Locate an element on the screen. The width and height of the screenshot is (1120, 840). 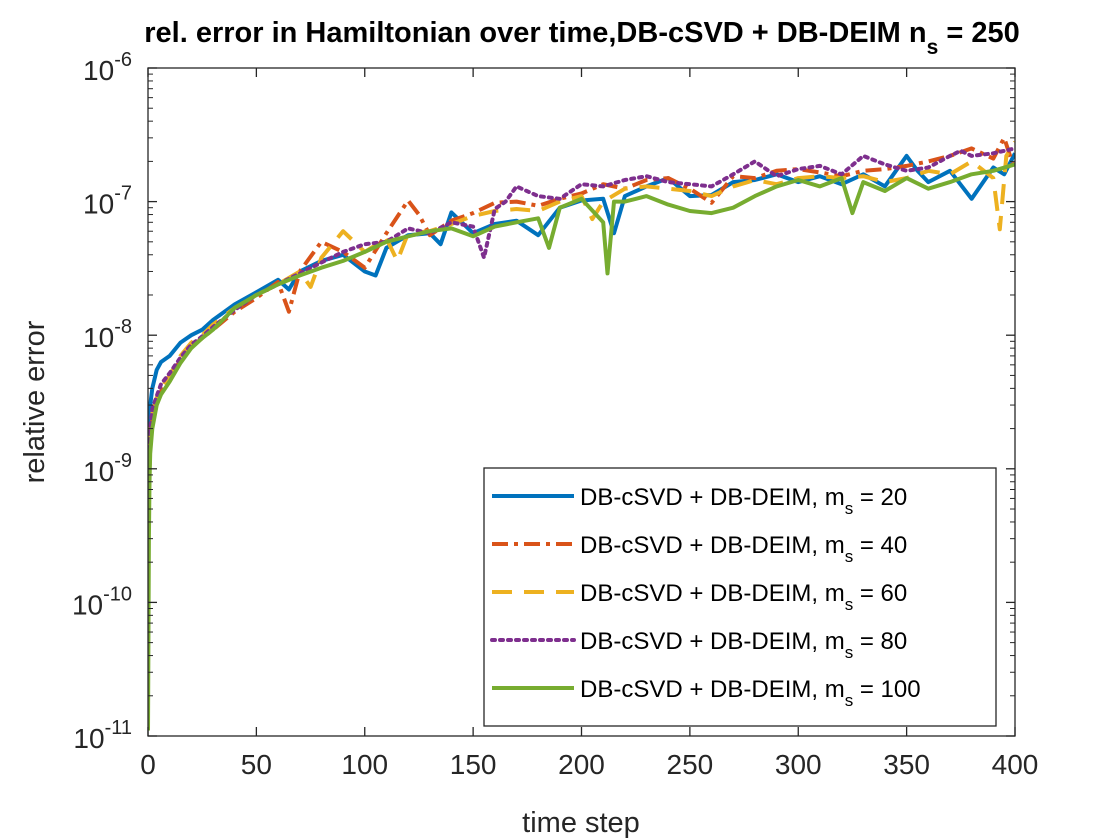
x-tick-label: 50 is located at coordinates (256, 764).